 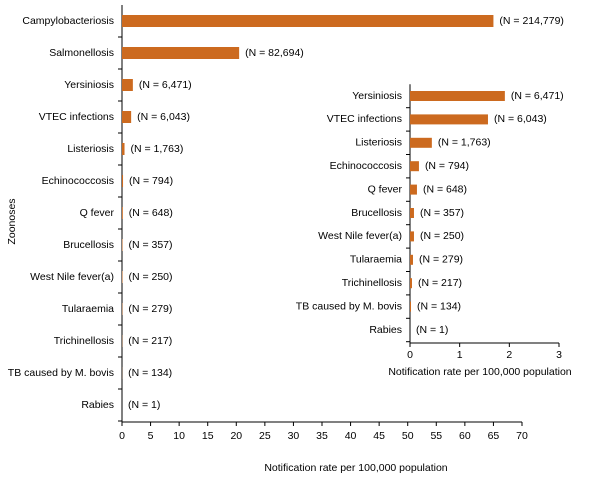 I want to click on bar-annotation: (N = 82,694), so click(x=274, y=53).